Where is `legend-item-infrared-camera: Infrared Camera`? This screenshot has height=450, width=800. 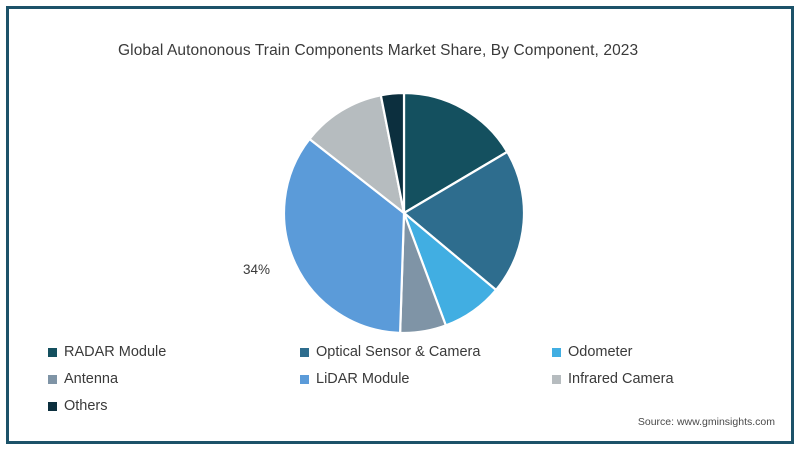 legend-item-infrared-camera: Infrared Camera is located at coordinates (650, 379).